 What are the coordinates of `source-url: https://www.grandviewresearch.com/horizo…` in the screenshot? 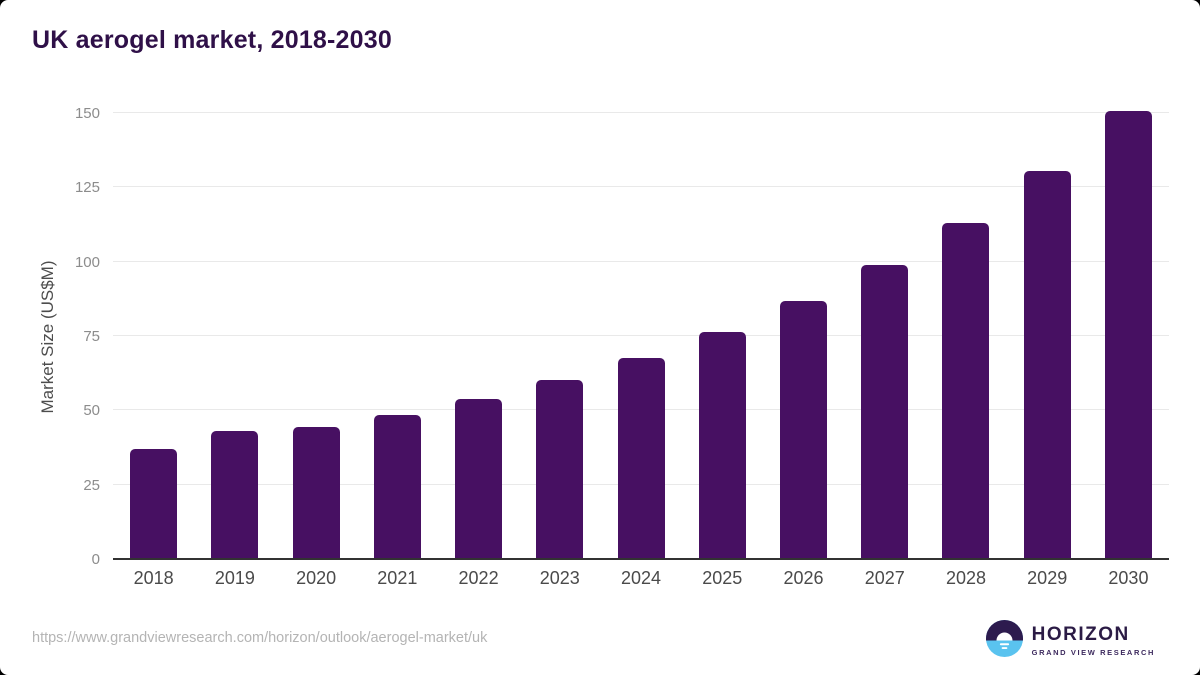 It's located at (260, 638).